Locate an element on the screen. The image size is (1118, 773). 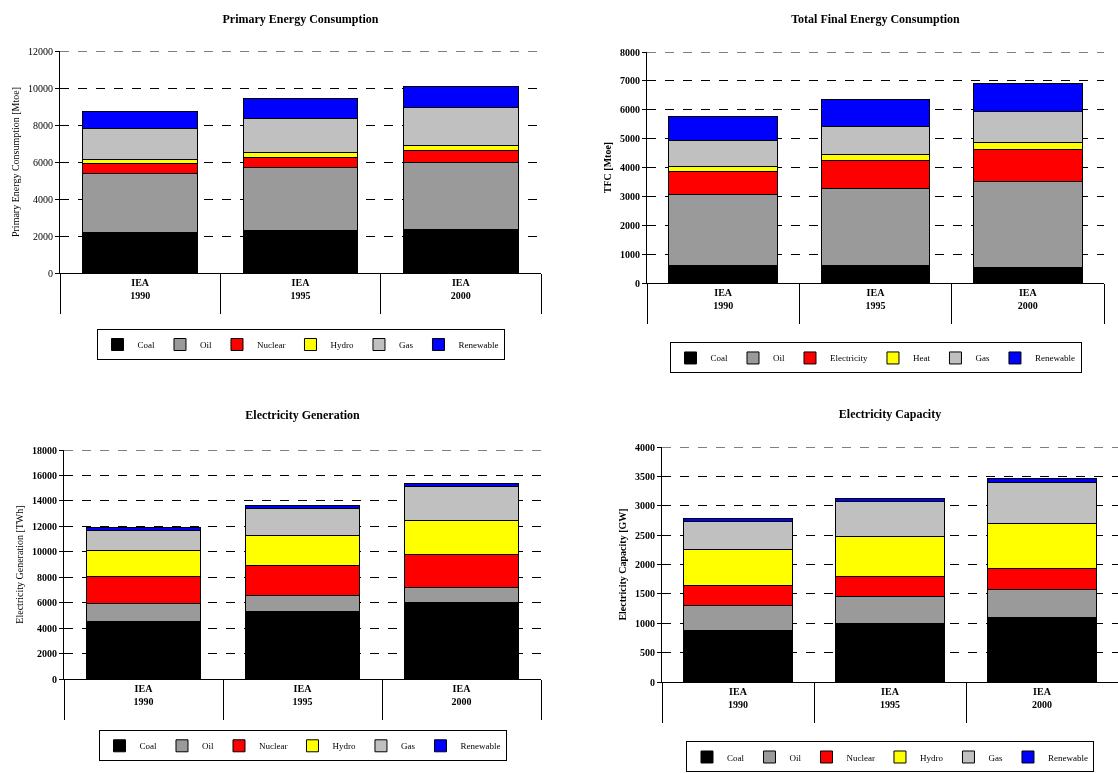
y-tick-label: 1500 is located at coordinates (645, 594).